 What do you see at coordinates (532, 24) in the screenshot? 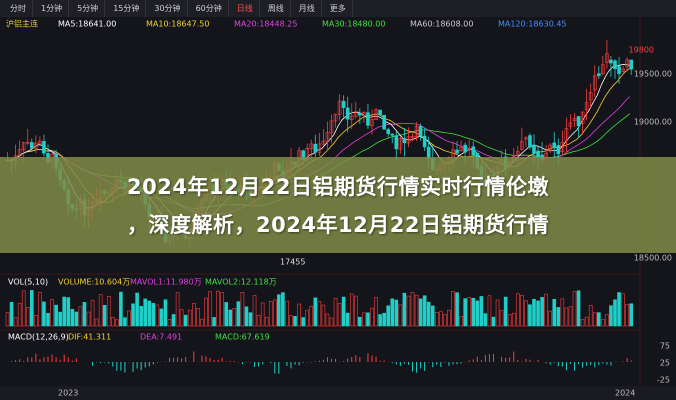
I see `ma-legend: MA120:18630.45` at bounding box center [532, 24].